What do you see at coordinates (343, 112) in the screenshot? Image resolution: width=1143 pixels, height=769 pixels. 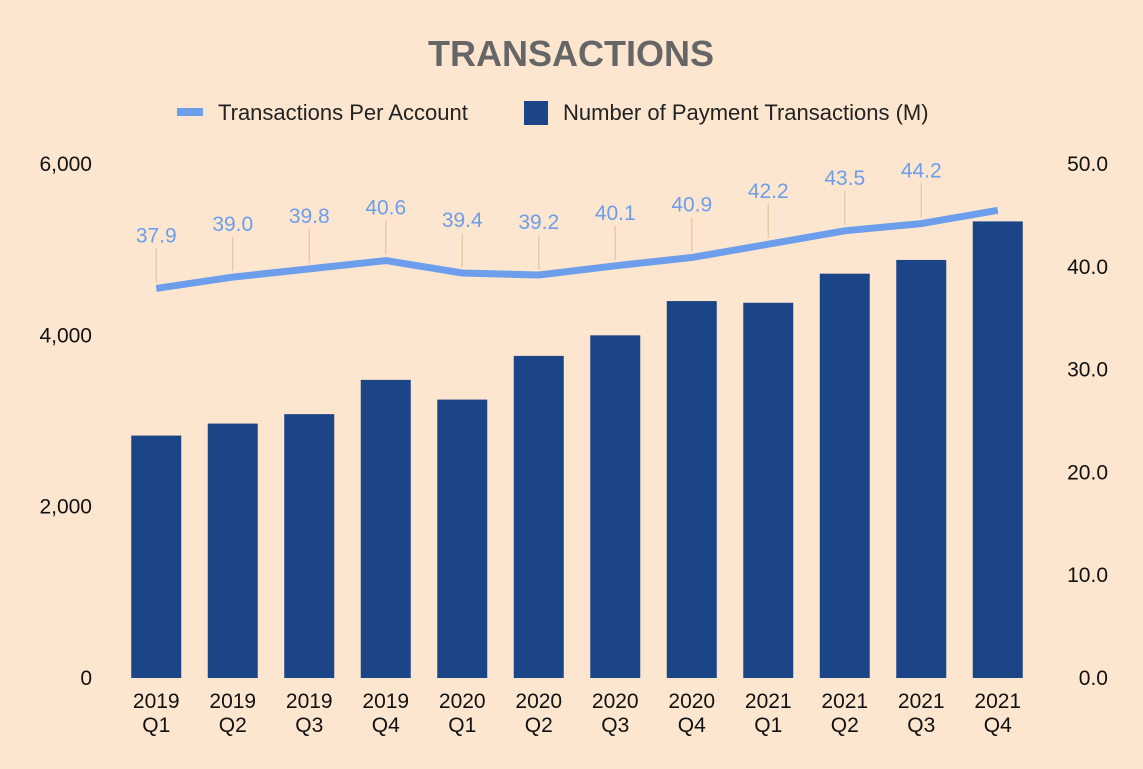 I see `legend-label-line: Transactions Per Account` at bounding box center [343, 112].